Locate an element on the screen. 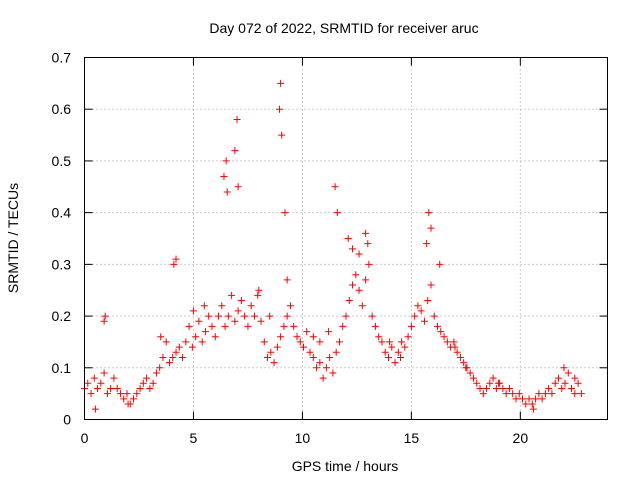  y-axis-label: SRMTID / TECUs is located at coordinates (13, 238).